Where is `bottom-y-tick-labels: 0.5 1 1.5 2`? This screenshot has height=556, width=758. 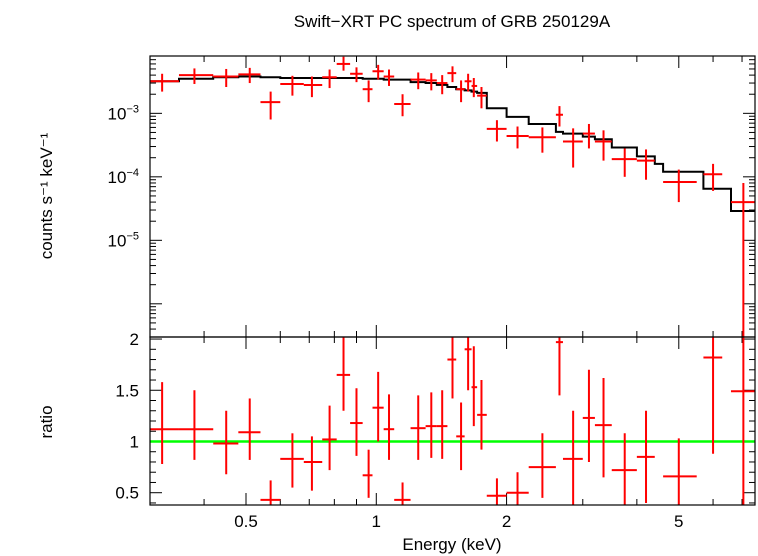
bottom-y-tick-labels: 0.5 1 1.5 2 is located at coordinates (127, 416).